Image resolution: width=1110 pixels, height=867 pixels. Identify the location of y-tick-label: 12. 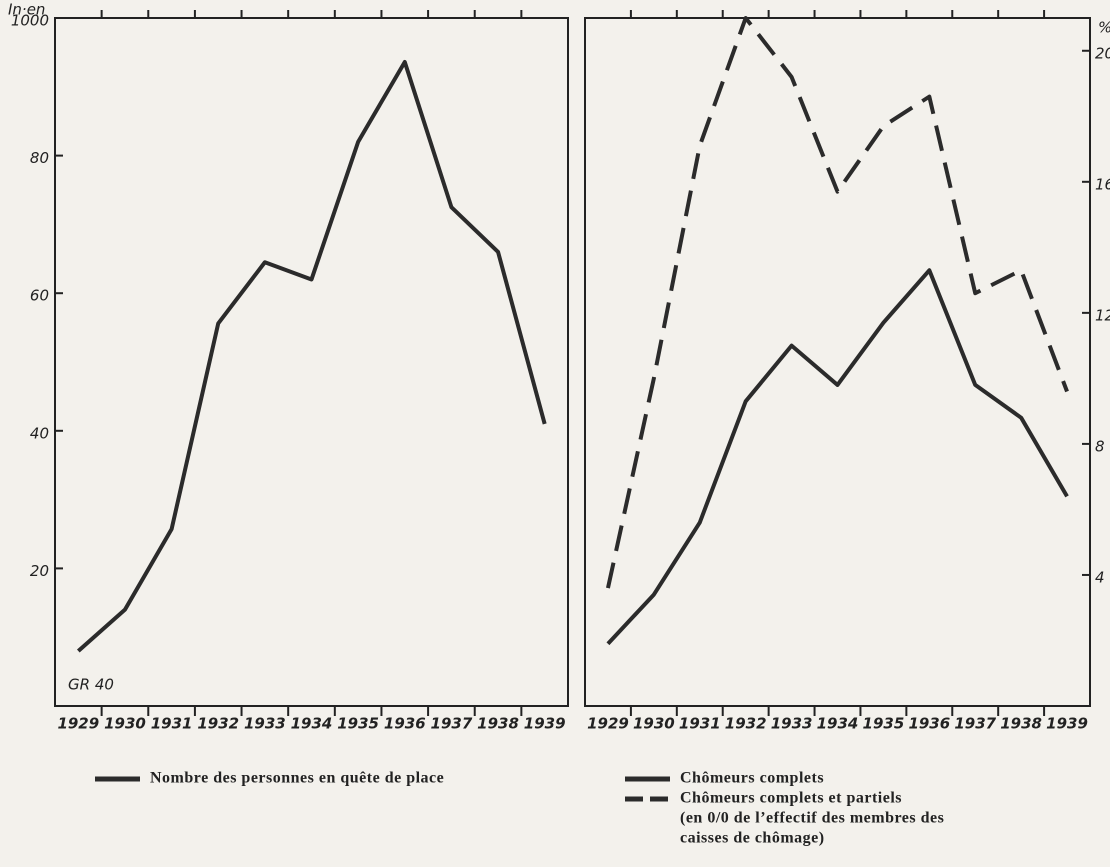
(1102, 315).